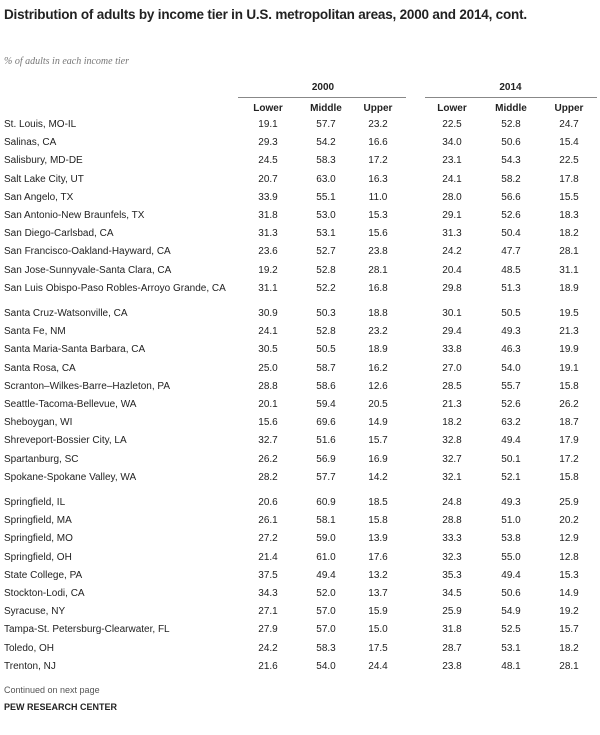 Image resolution: width=600 pixels, height=735 pixels. What do you see at coordinates (52, 690) in the screenshot?
I see `note: Continued on next page` at bounding box center [52, 690].